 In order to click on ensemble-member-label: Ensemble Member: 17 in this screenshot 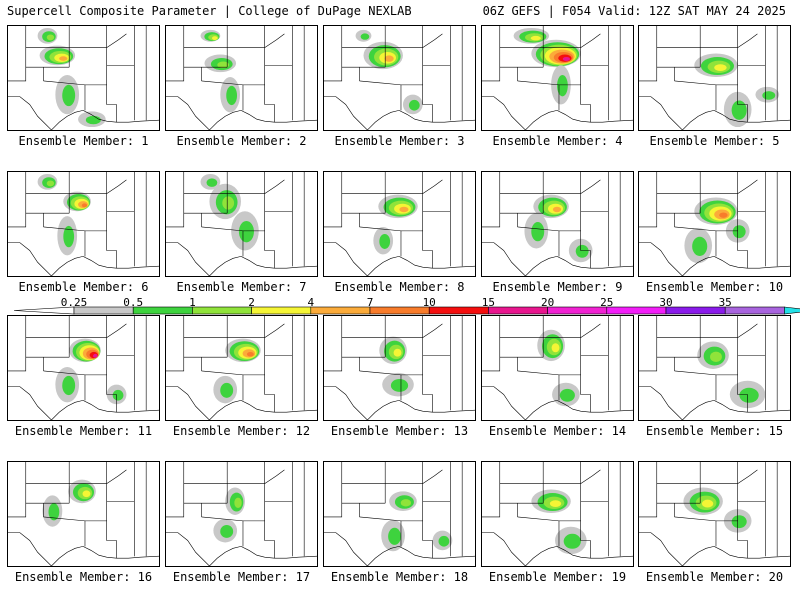, I will do `click(241, 577)`.